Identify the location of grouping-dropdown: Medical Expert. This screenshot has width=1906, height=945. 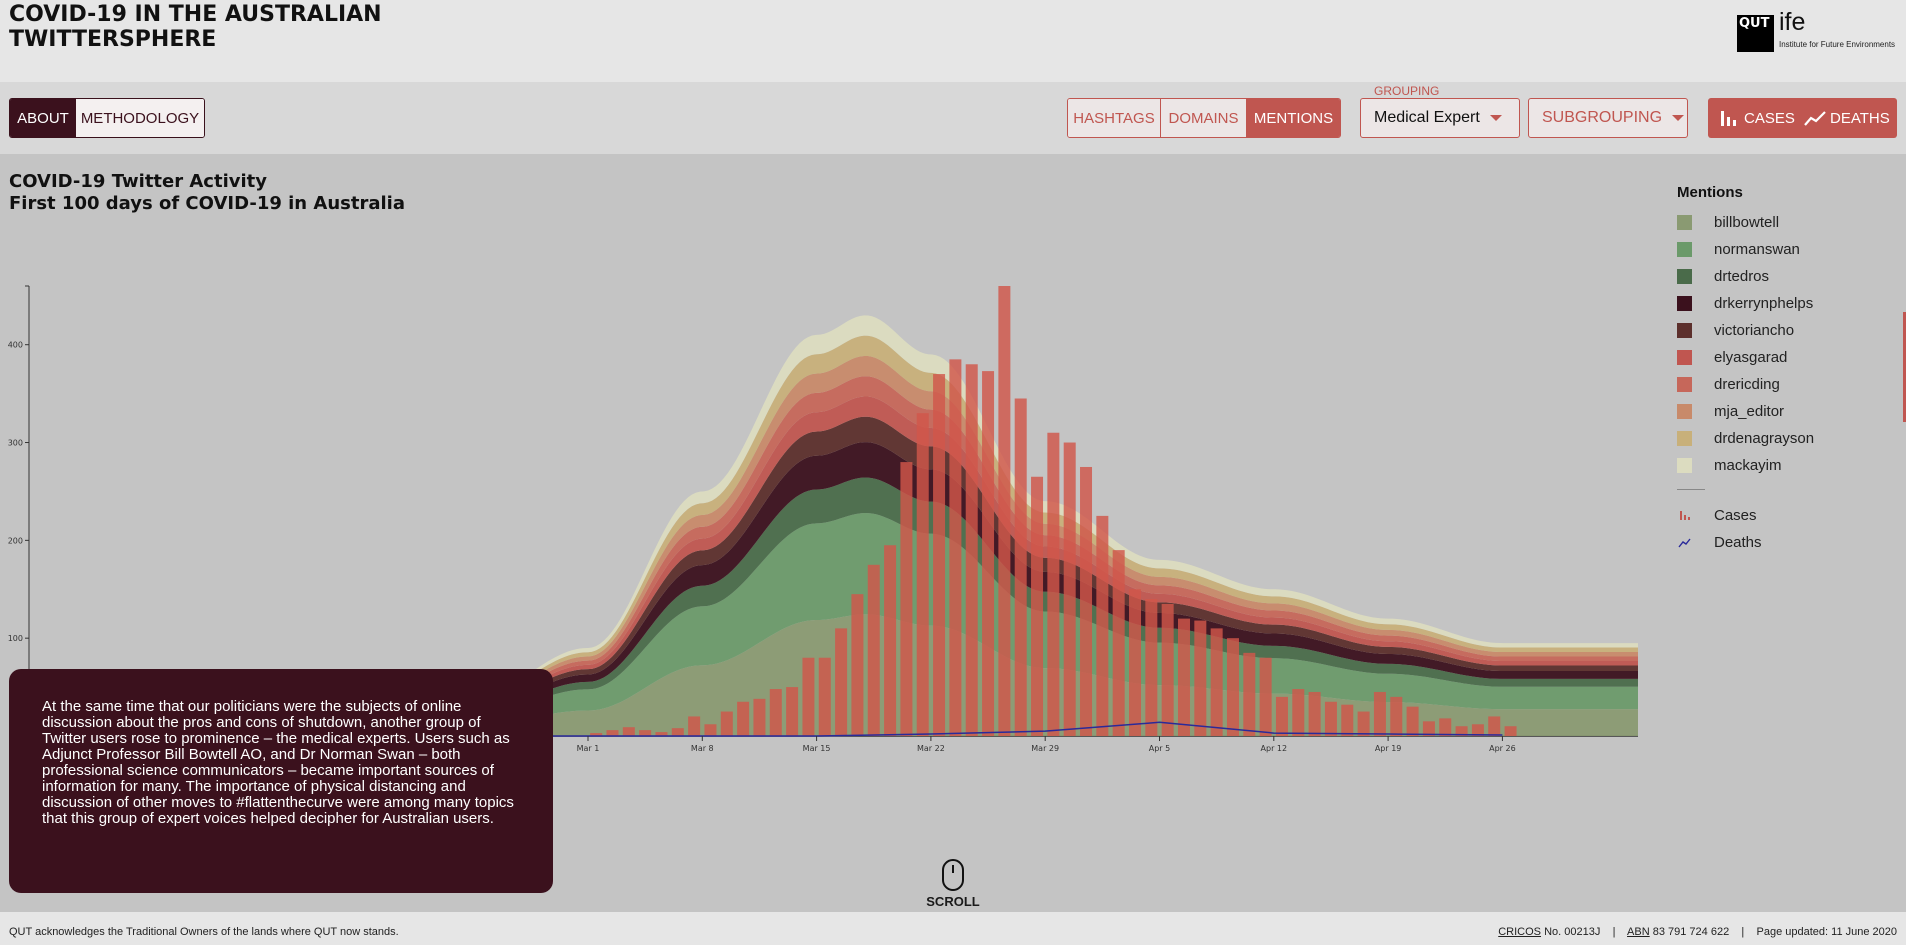
(1440, 118).